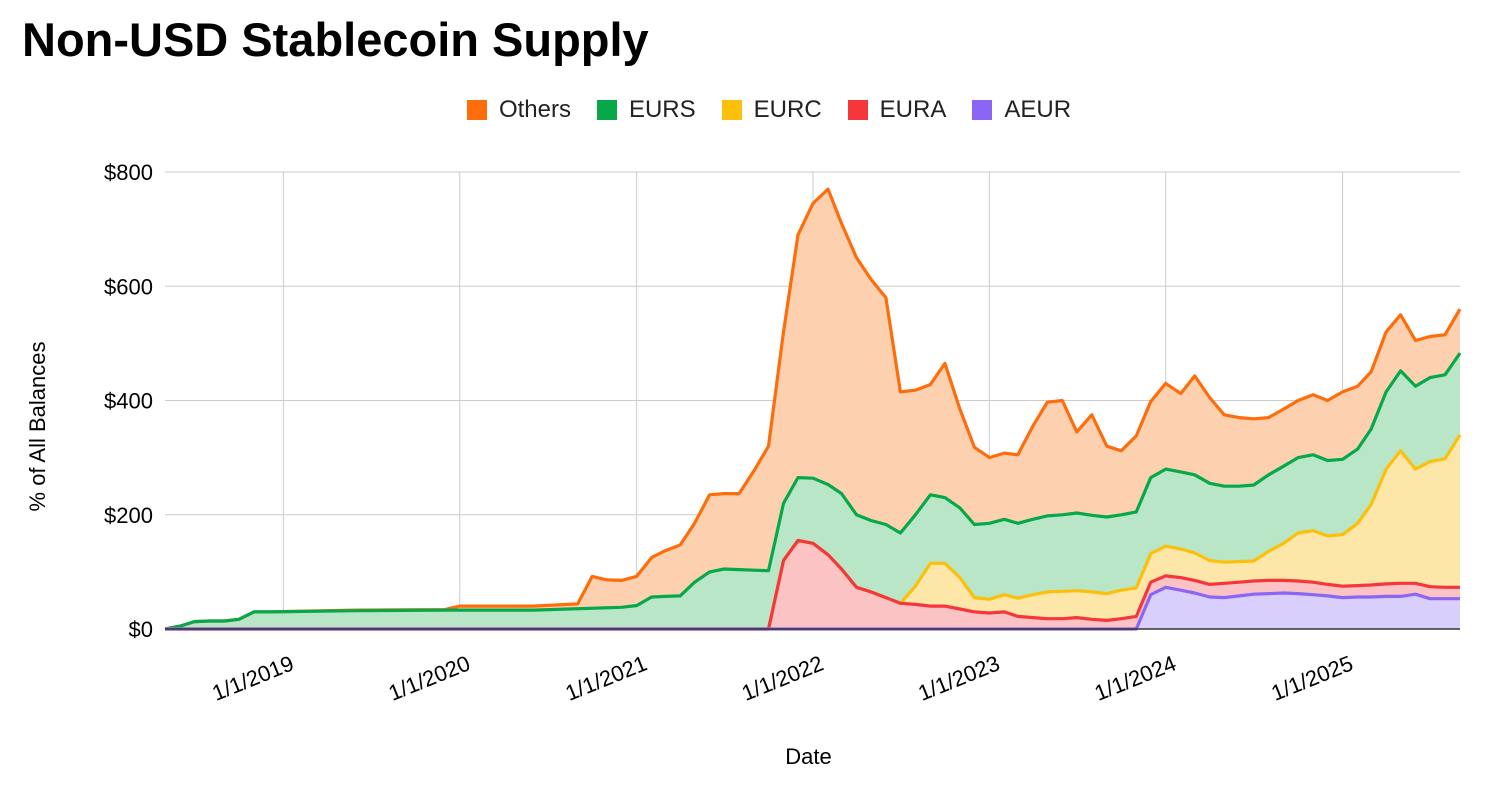  What do you see at coordinates (252, 677) in the screenshot?
I see `x-tick-label: 1/1/2019` at bounding box center [252, 677].